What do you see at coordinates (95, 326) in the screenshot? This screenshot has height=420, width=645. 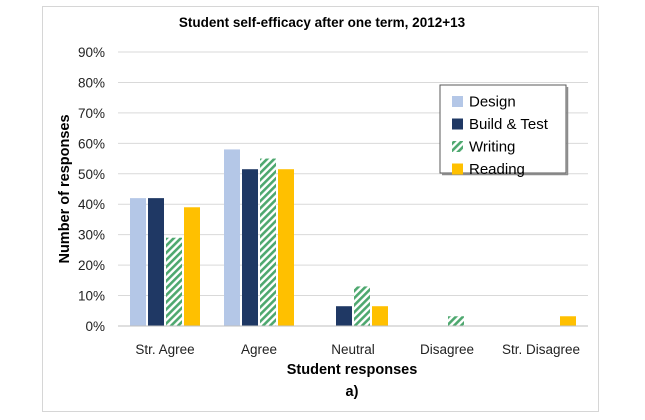 I see `y-tick-label: 0%` at bounding box center [95, 326].